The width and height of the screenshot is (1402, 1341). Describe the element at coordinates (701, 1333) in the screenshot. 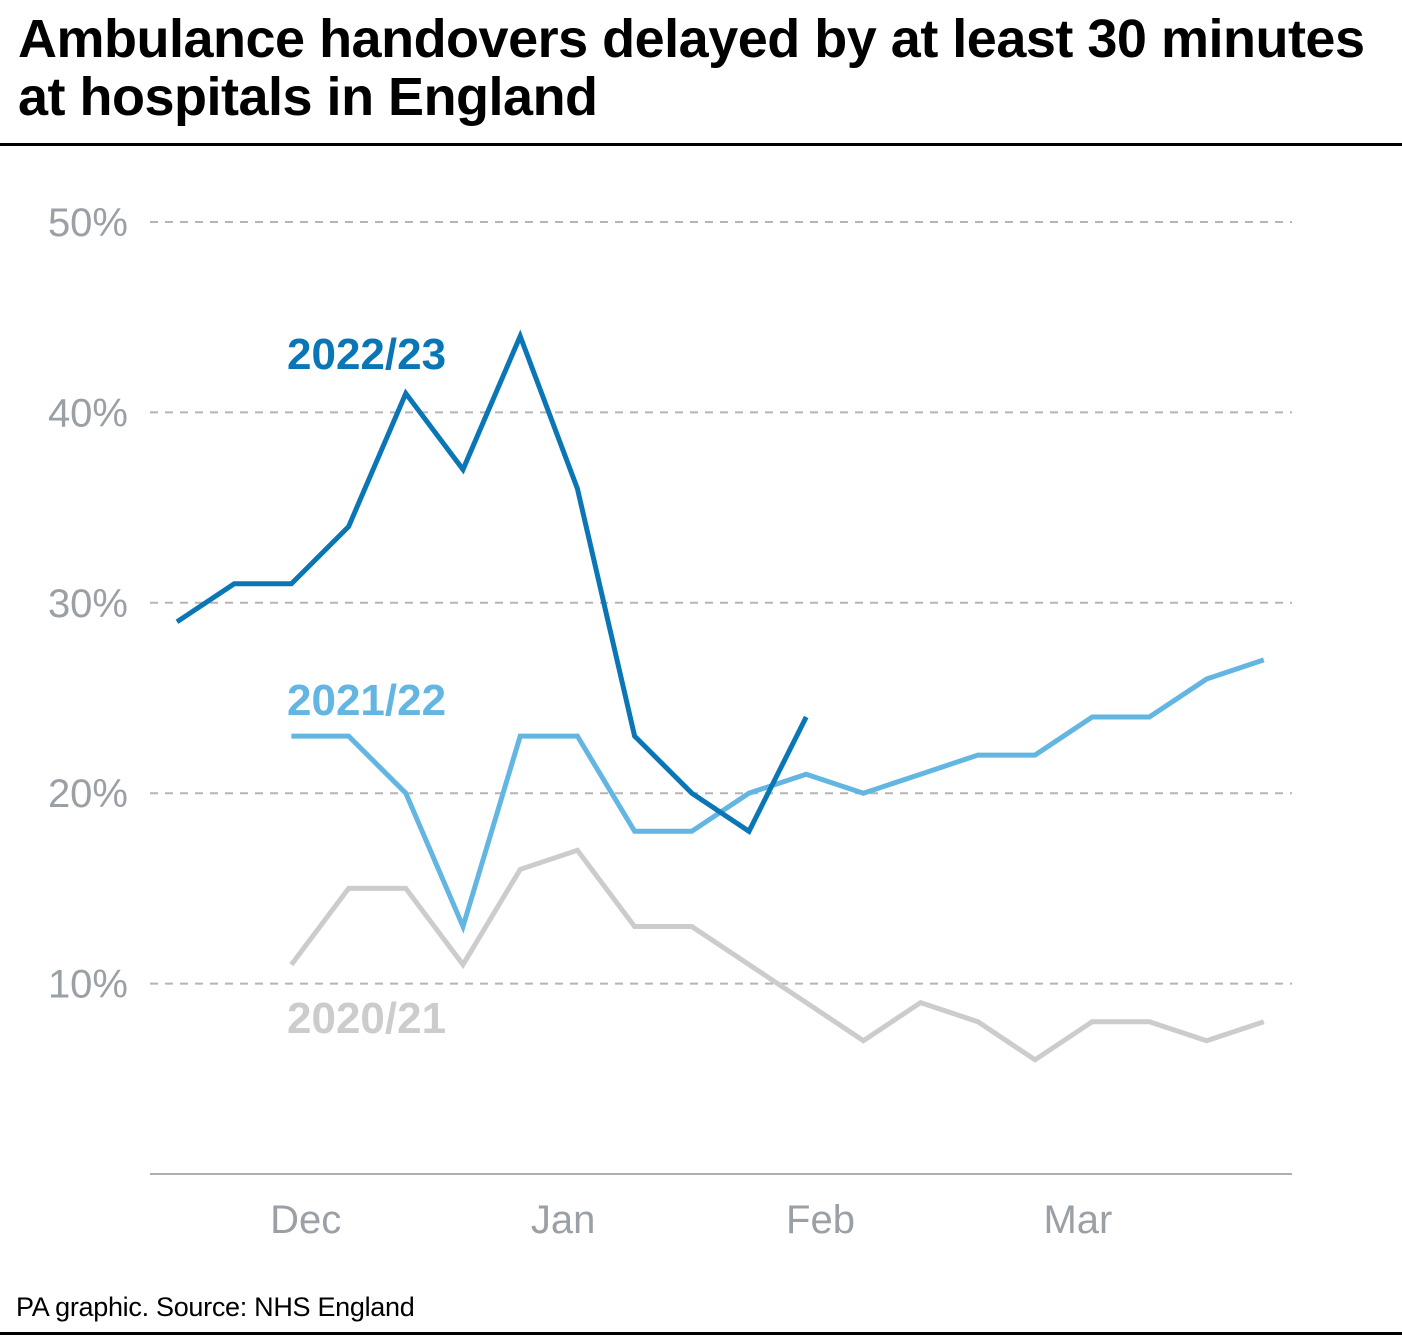

I see `footer-divider` at that location.